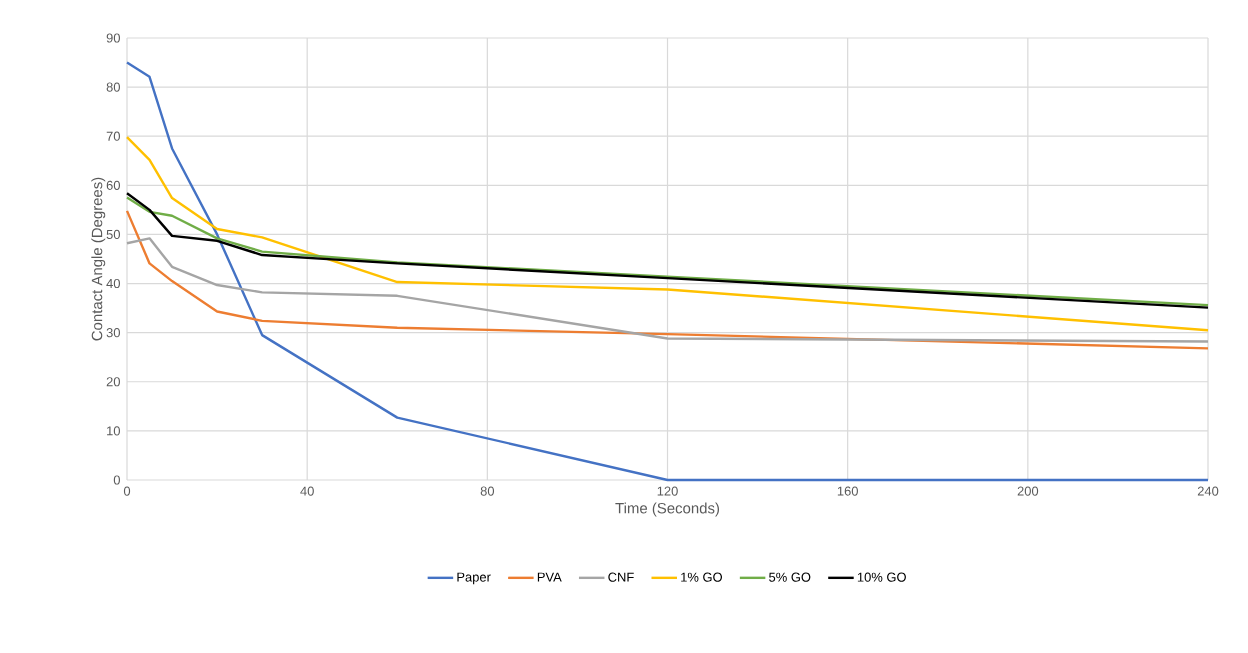 Image resolution: width=1248 pixels, height=653 pixels. I want to click on legend-label: 5% GO, so click(790, 577).